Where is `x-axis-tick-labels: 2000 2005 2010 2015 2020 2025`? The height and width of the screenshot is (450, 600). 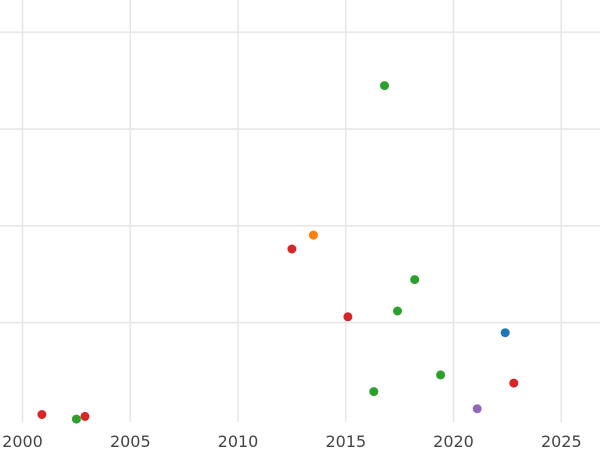 x-axis-tick-labels: 2000 2005 2010 2015 2020 2025 is located at coordinates (292, 441).